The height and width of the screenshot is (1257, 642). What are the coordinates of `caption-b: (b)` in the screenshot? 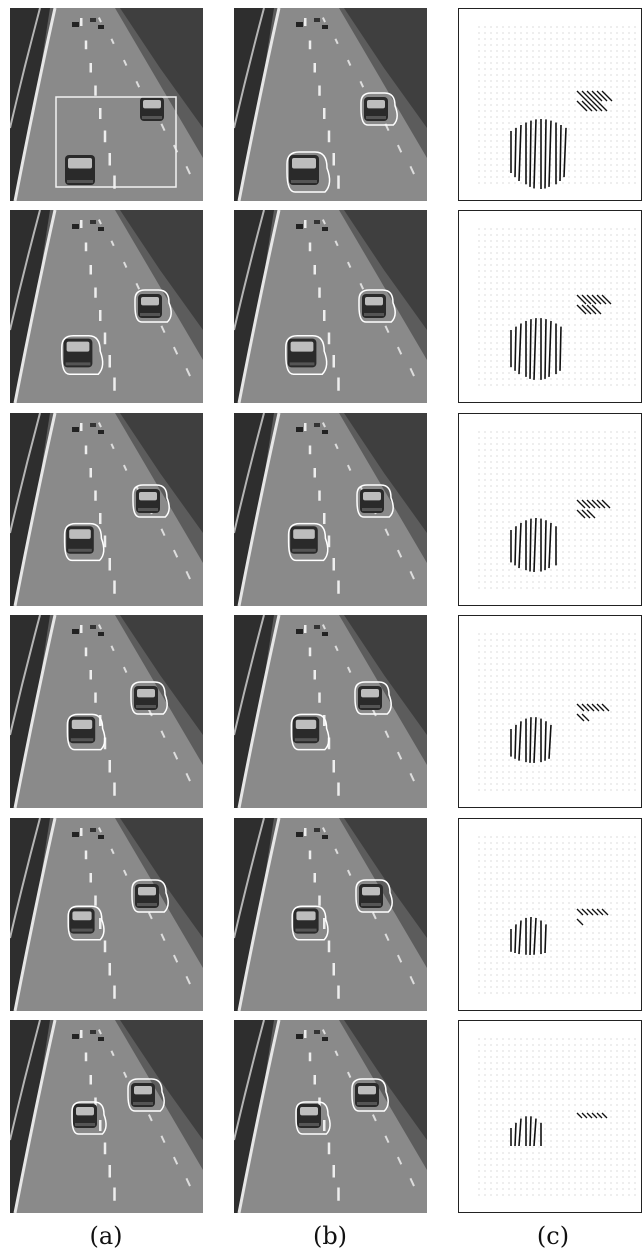 It's located at (330, 1236).